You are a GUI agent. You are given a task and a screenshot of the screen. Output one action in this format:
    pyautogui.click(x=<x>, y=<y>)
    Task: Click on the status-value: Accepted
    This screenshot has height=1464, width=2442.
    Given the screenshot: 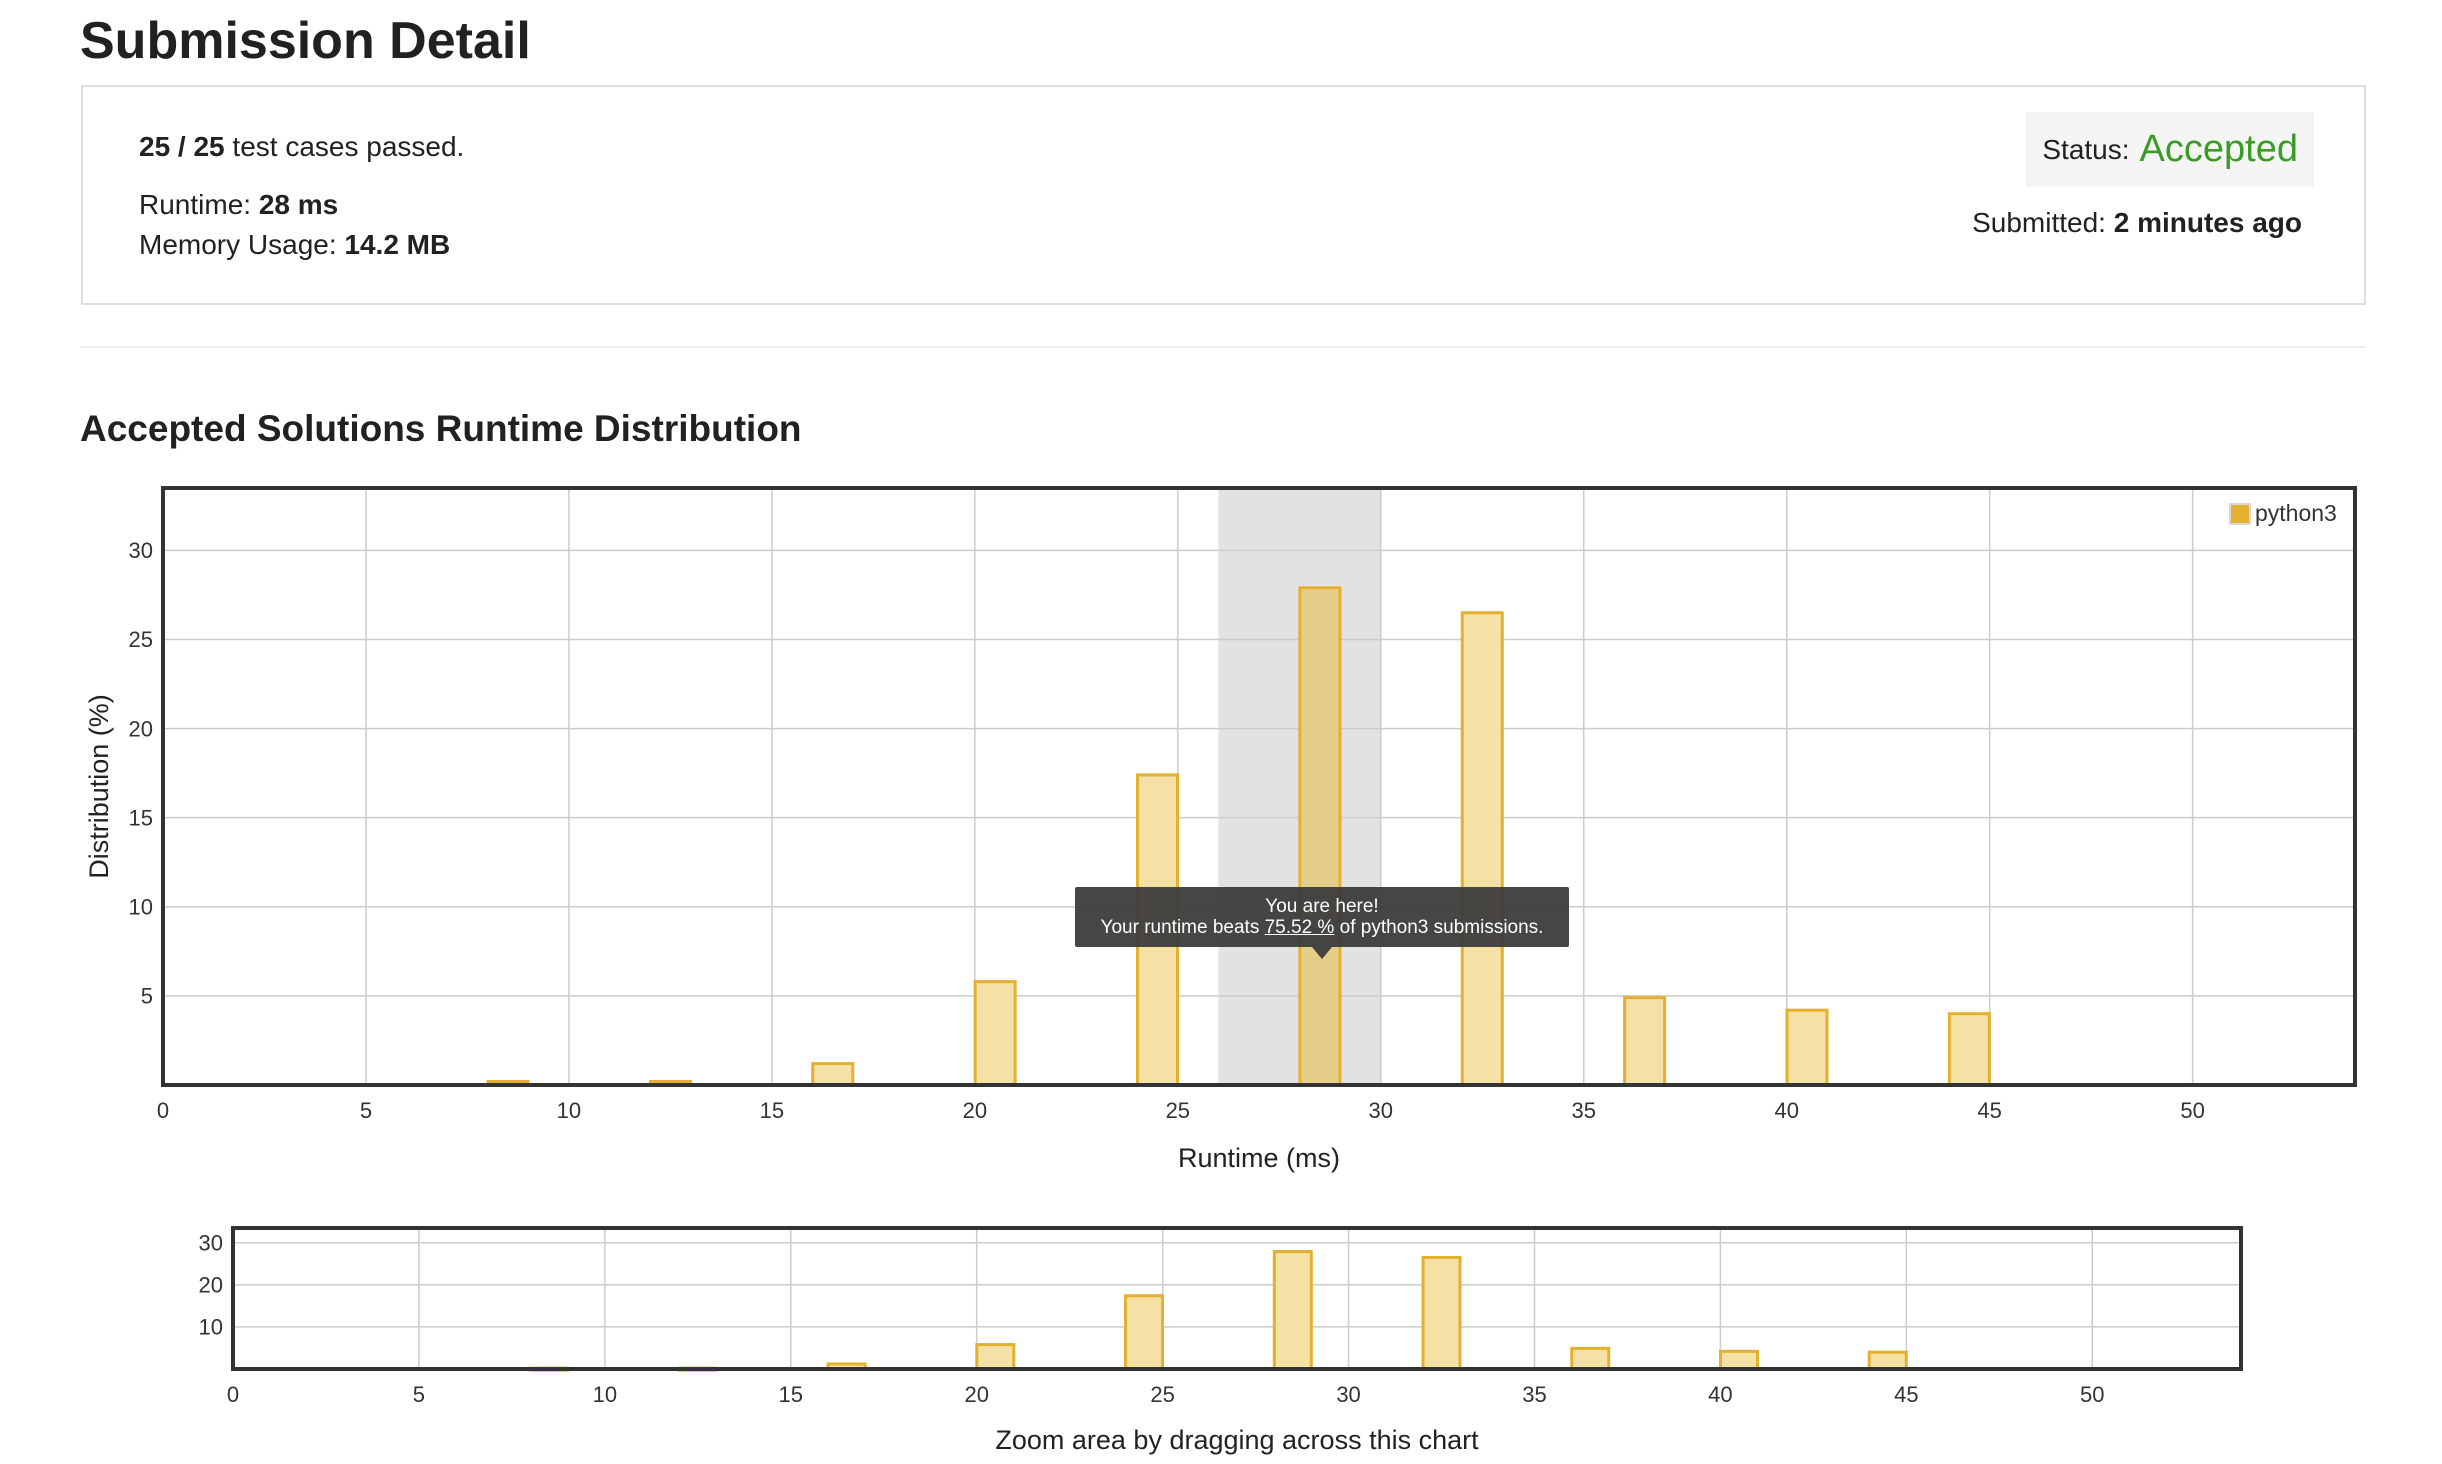 What is the action you would take?
    pyautogui.click(x=2218, y=149)
    